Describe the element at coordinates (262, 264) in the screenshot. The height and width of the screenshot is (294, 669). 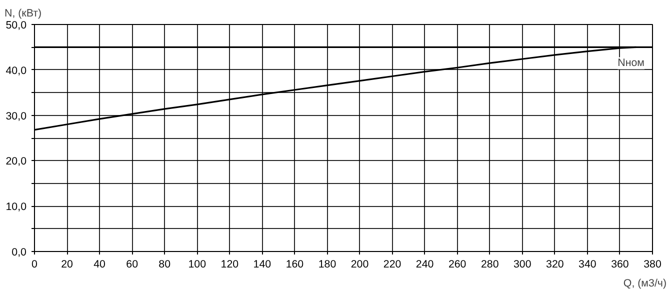
I see `x-tick-label: 140` at that location.